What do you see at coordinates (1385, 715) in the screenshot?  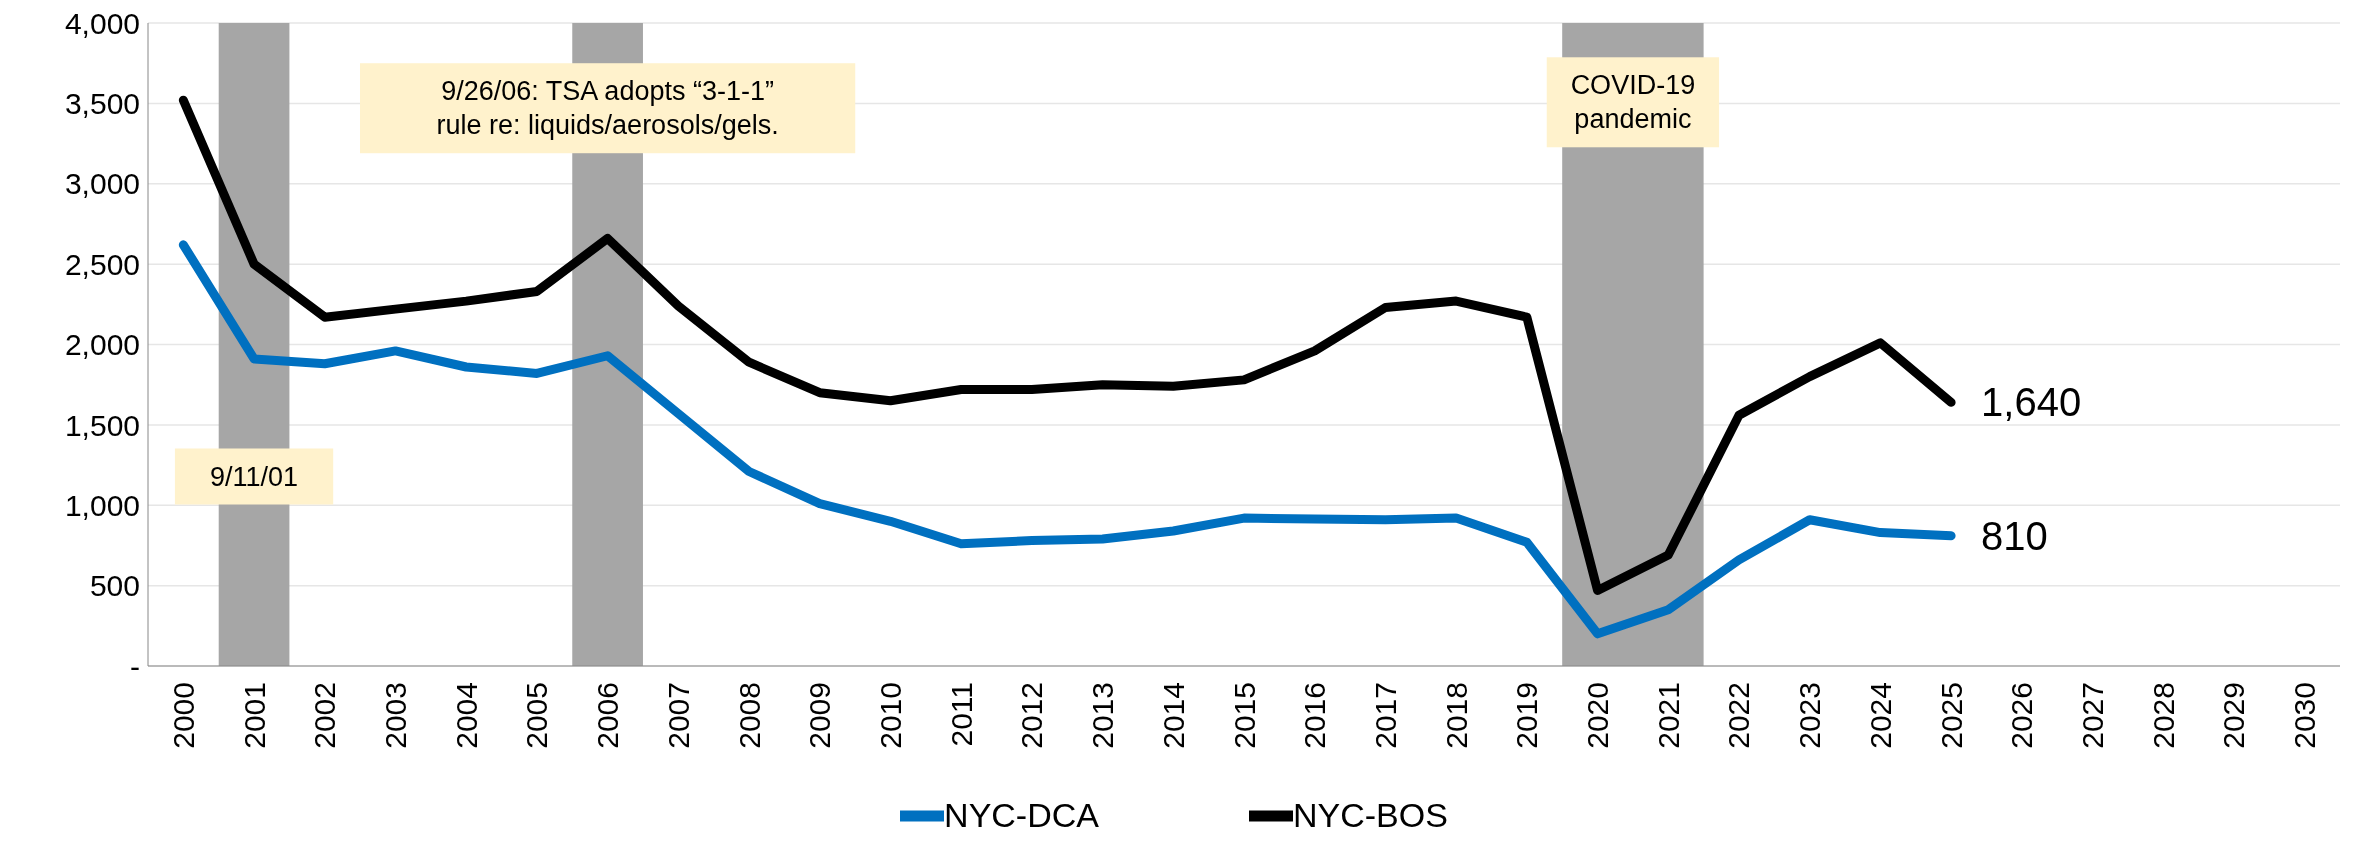 I see `x-tick-label: 2017` at bounding box center [1385, 715].